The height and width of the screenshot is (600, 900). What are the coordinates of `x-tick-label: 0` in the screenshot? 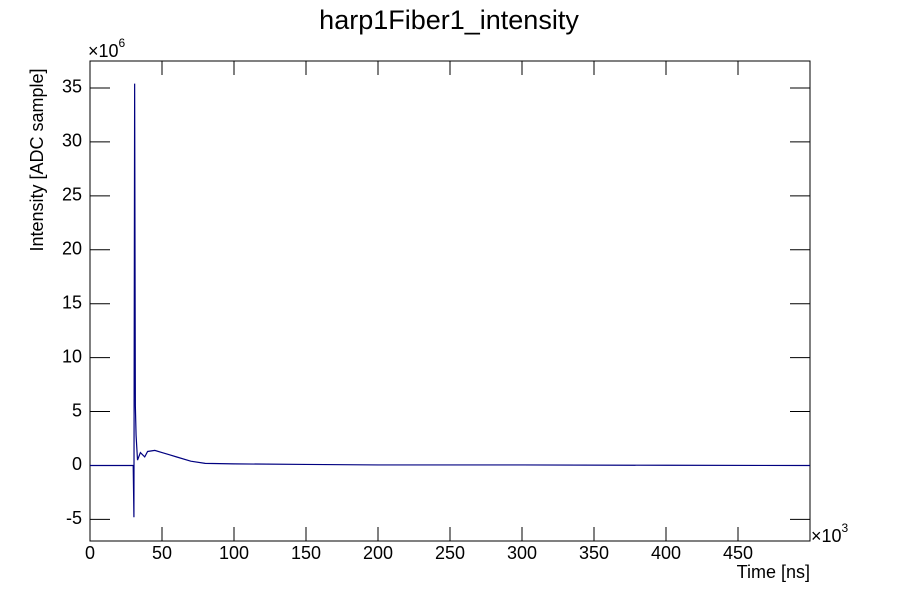 It's located at (90, 553).